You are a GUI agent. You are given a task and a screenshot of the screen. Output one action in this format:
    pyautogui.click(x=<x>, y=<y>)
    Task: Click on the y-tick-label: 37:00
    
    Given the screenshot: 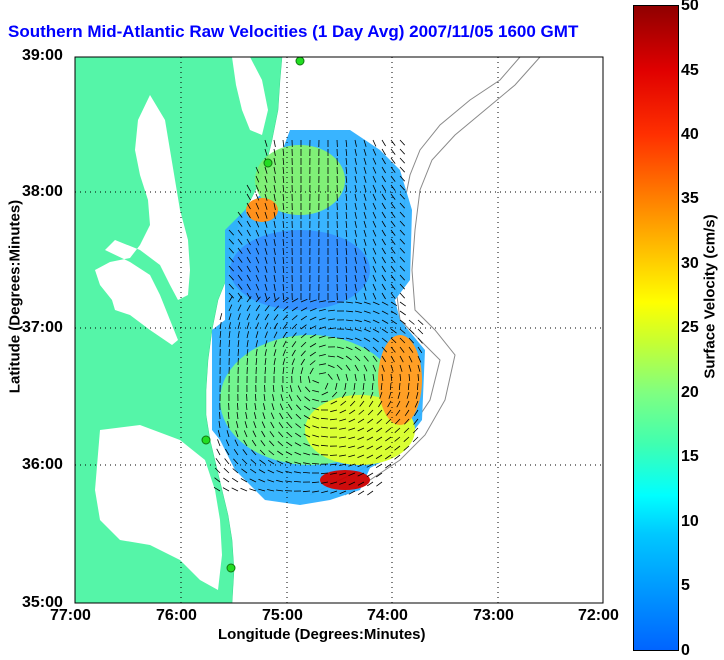 What is the action you would take?
    pyautogui.click(x=42, y=328)
    